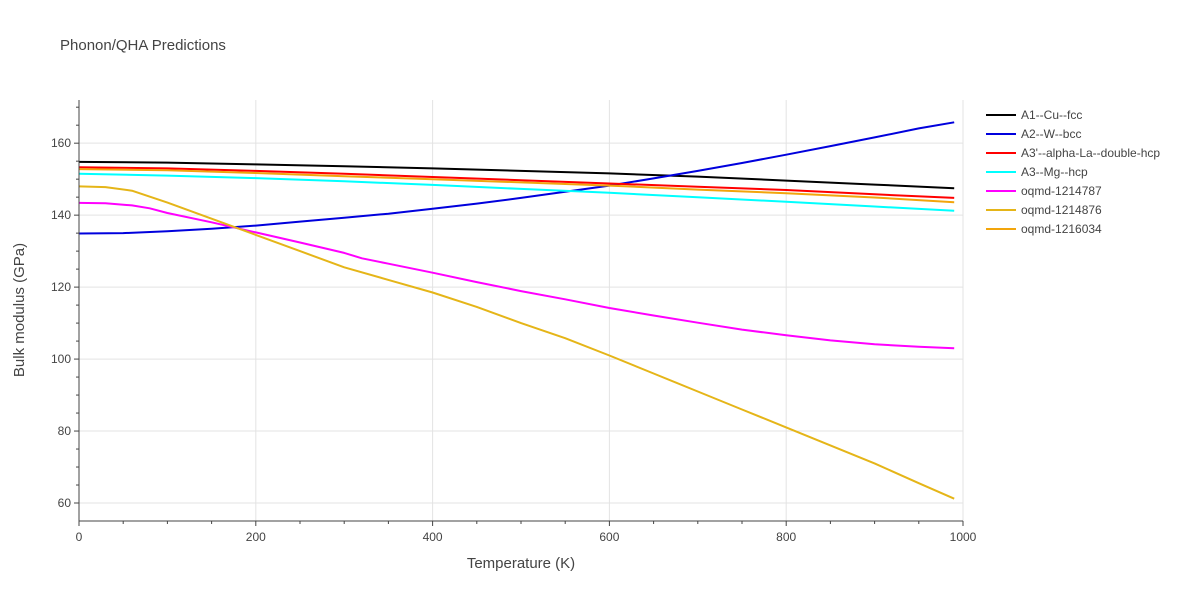  What do you see at coordinates (1061, 210) in the screenshot?
I see `legend-label: oqmd-1214876` at bounding box center [1061, 210].